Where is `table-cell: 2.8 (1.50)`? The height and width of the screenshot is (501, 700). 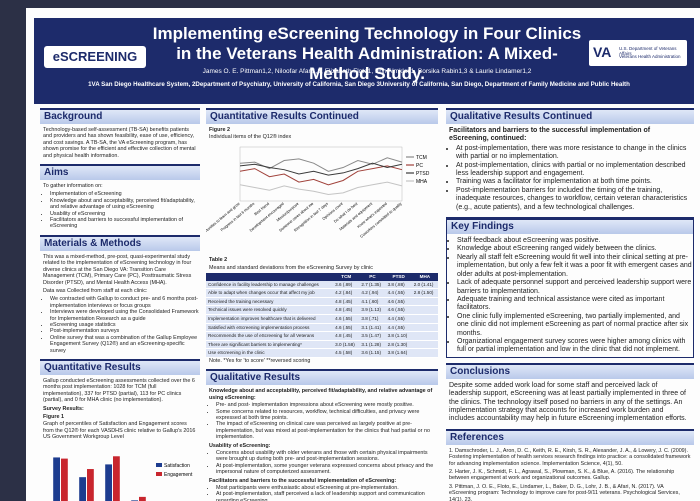
table-cell: 2.8 (1.50) is located at coordinates (424, 293).